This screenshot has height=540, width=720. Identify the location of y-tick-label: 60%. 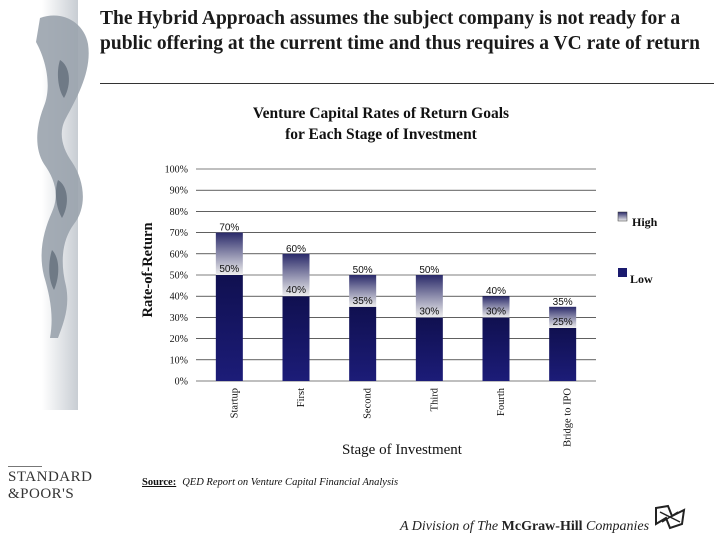
(179, 254).